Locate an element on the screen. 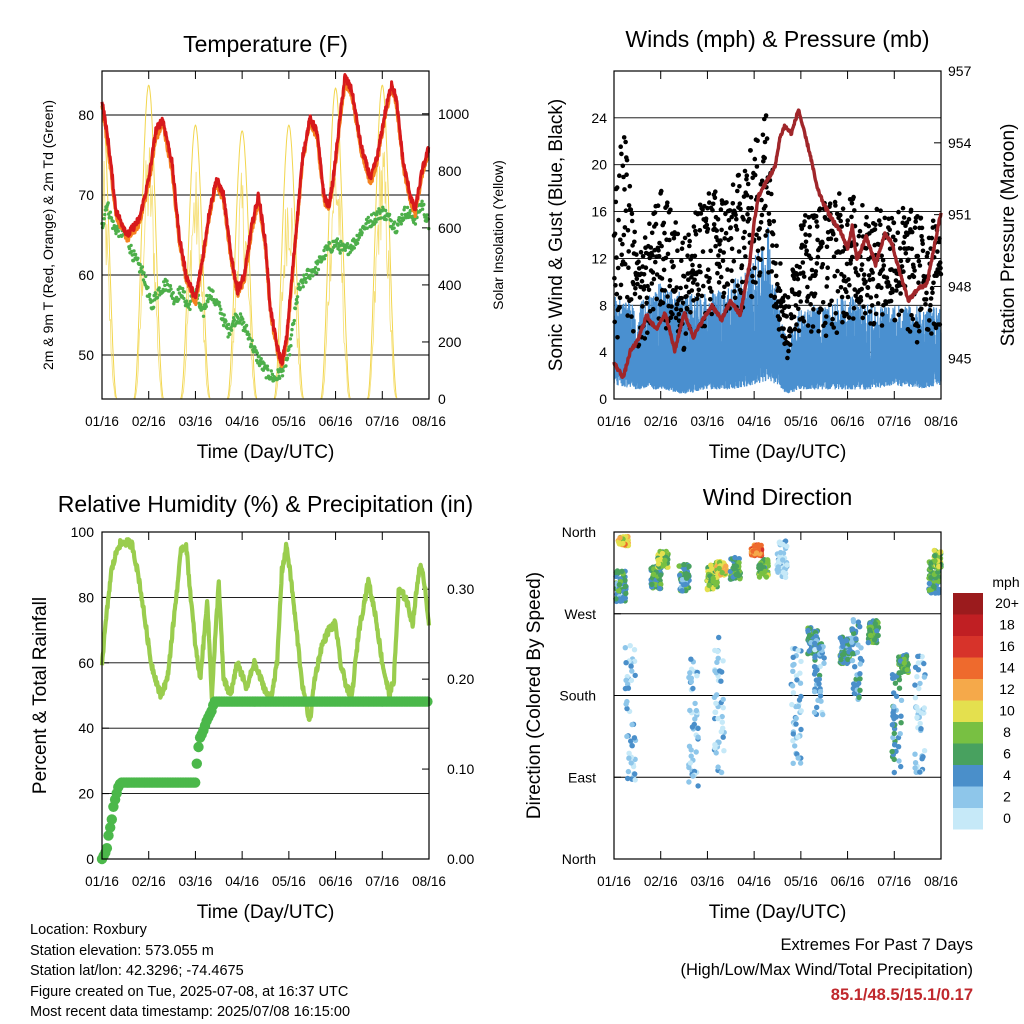 This screenshot has width=1024, height=1024. x-tick-label: 01/16 is located at coordinates (614, 421).